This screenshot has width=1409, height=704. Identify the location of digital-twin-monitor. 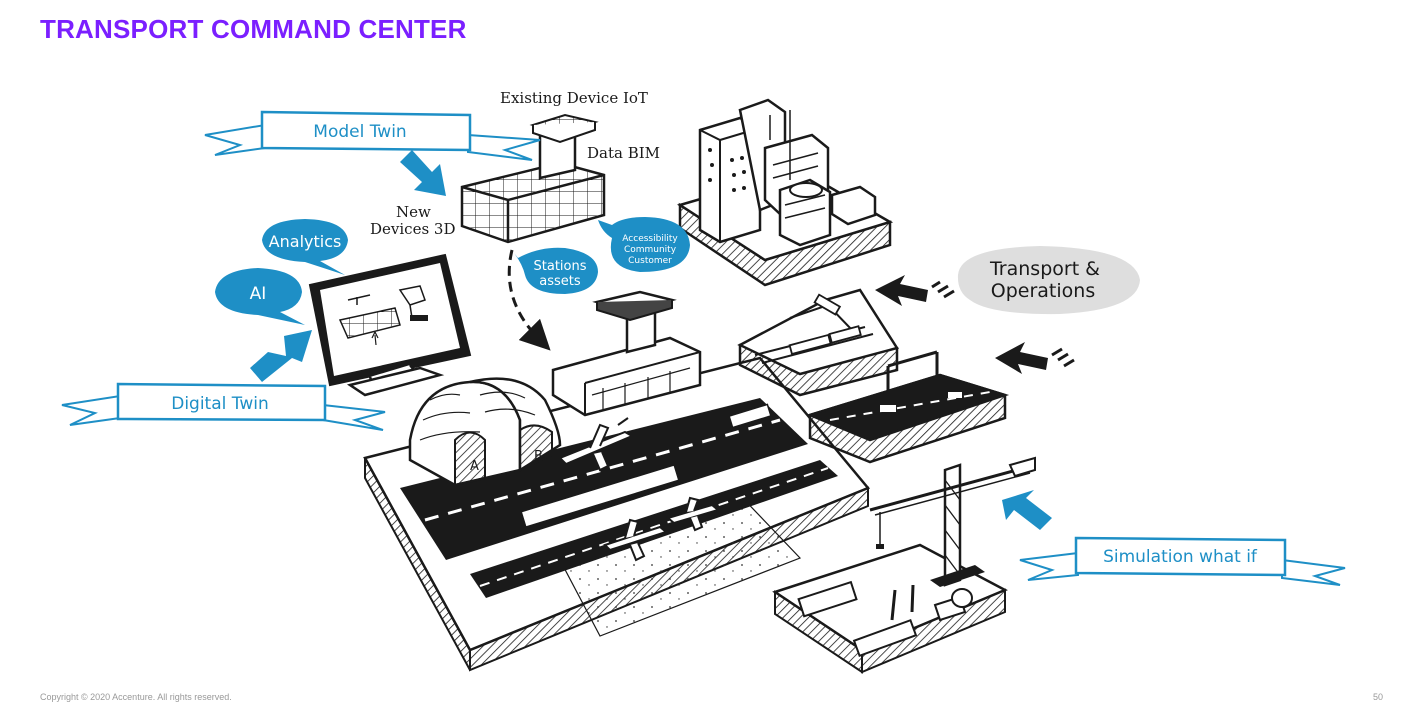
(390, 325).